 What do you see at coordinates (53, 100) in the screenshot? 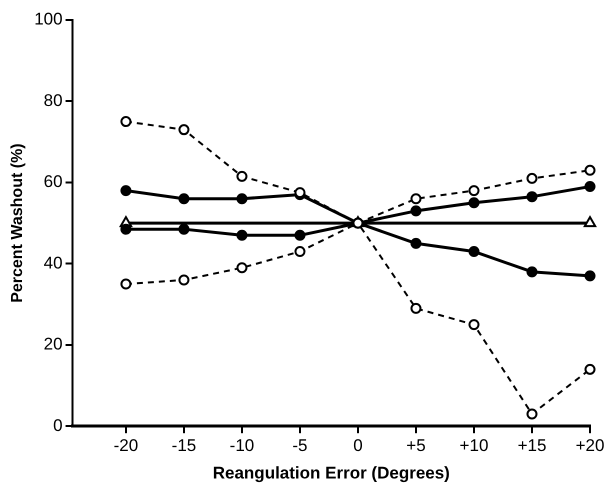
I see `y-tick-label: 80` at bounding box center [53, 100].